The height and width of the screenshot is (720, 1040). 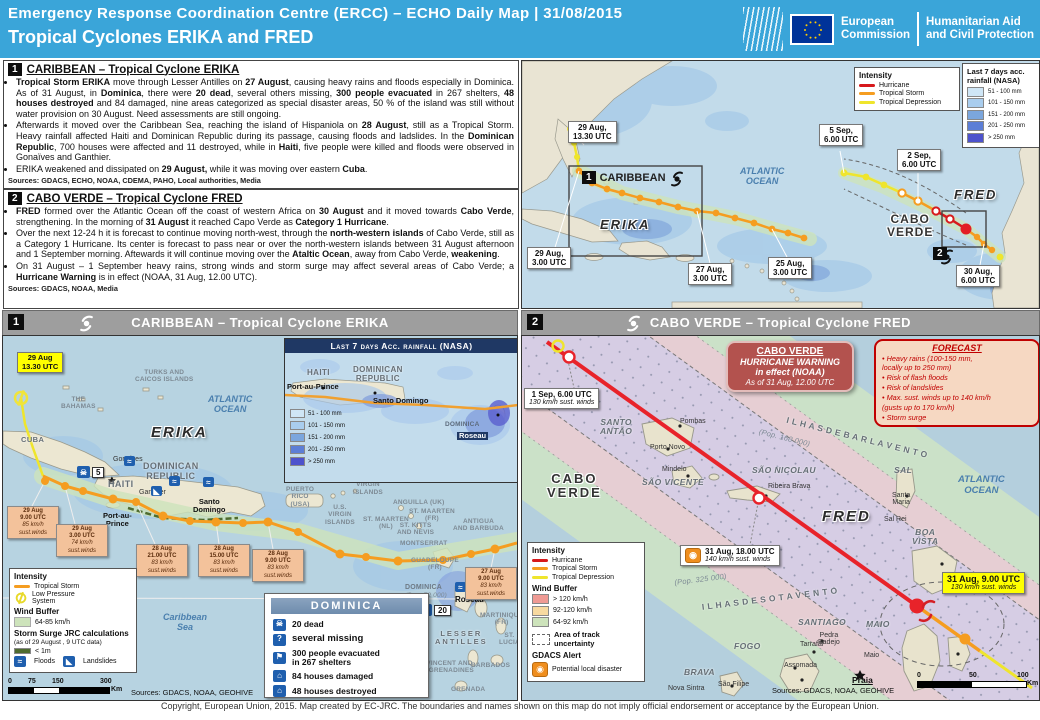 I want to click on house-destroyed-icon: ⌂, so click(x=279, y=691).